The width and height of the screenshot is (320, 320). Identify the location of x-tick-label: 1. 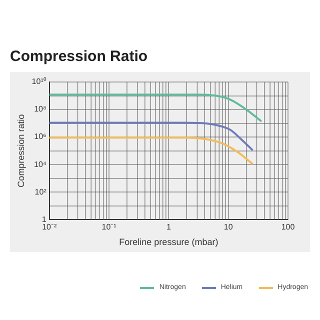
(169, 227).